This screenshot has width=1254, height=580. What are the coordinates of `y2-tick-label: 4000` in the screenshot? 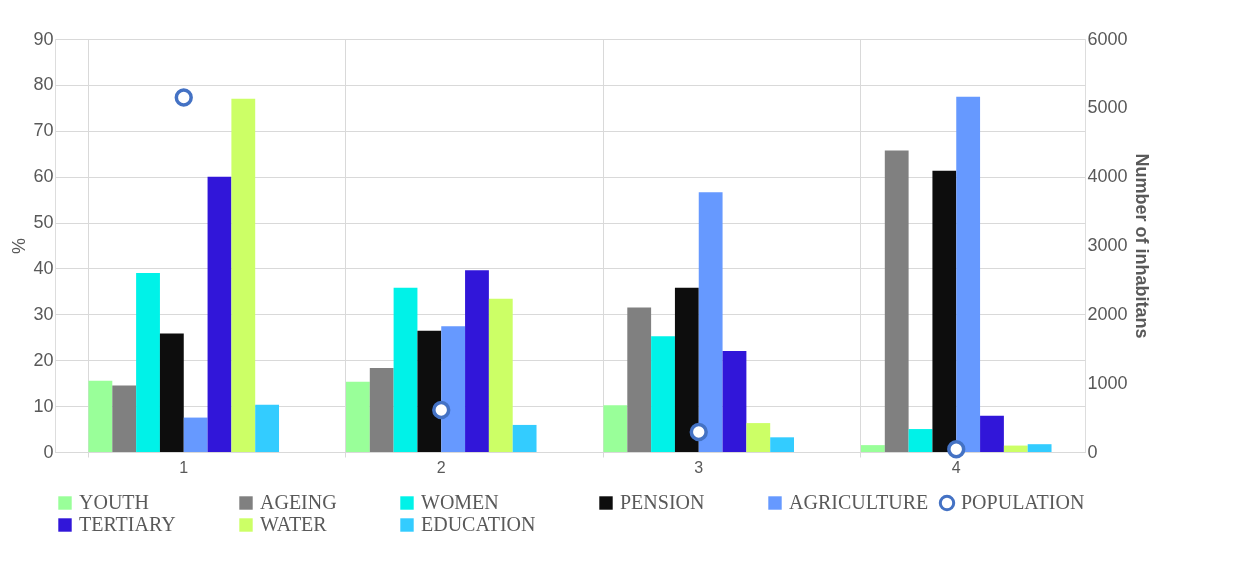 It's located at (1107, 176).